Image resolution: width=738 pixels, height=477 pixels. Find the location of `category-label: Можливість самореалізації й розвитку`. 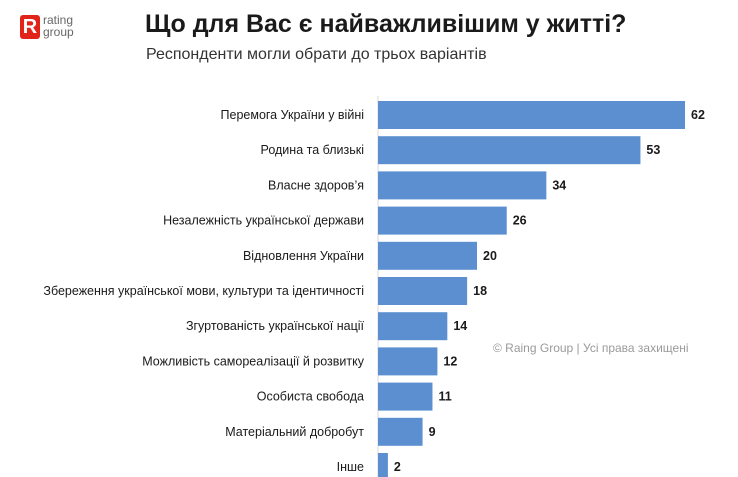

category-label: Можливість самореалізації й розвитку is located at coordinates (253, 361).